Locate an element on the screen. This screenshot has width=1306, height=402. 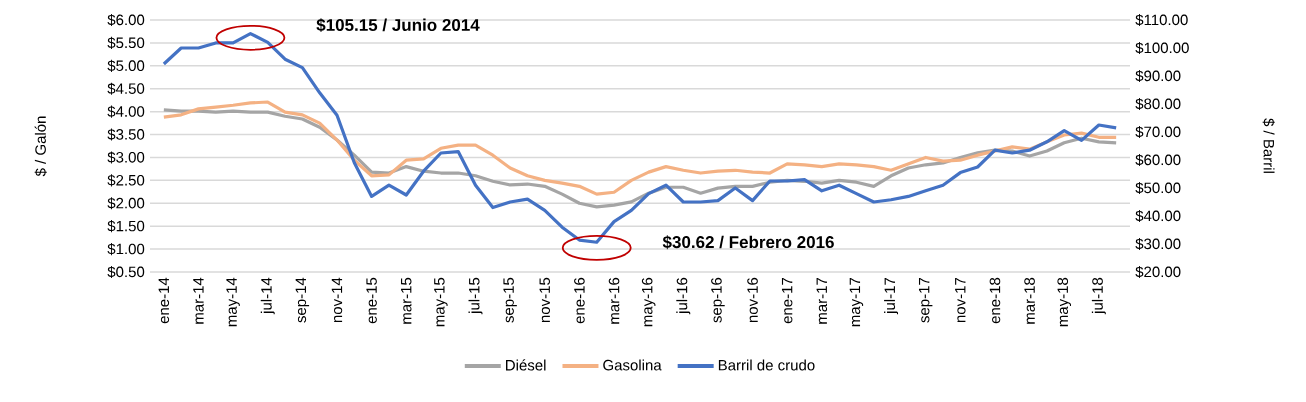
y-tick-label: $0.50 is located at coordinates (126, 272).